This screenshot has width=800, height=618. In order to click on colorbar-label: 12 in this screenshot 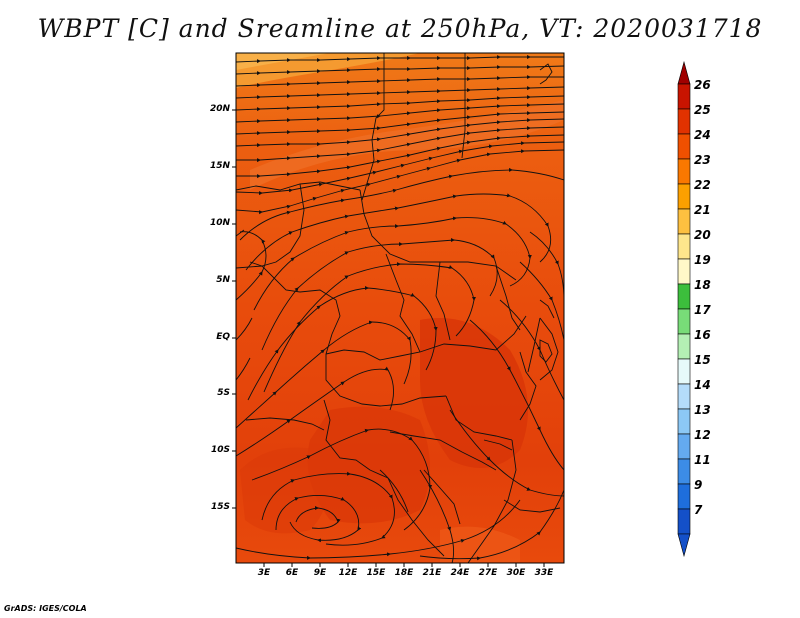, I will do `click(702, 435)`.